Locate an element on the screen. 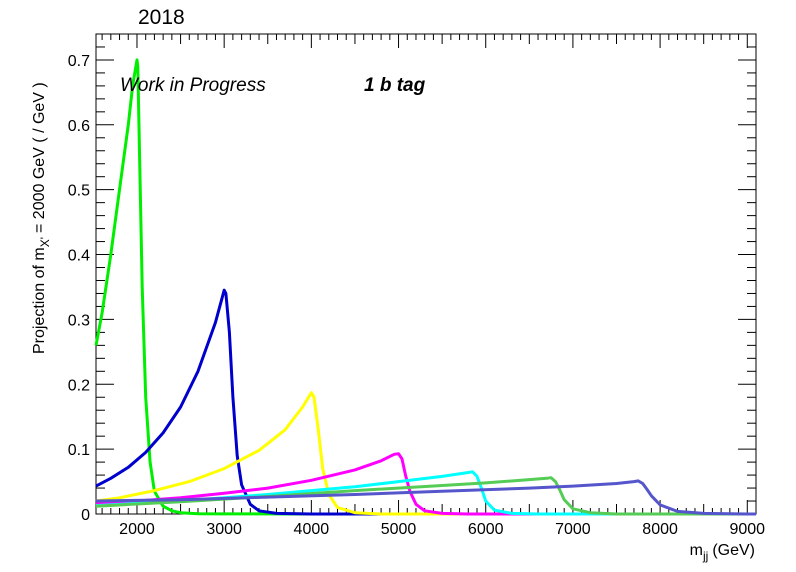  x-tick-label: 2000 is located at coordinates (137, 529).